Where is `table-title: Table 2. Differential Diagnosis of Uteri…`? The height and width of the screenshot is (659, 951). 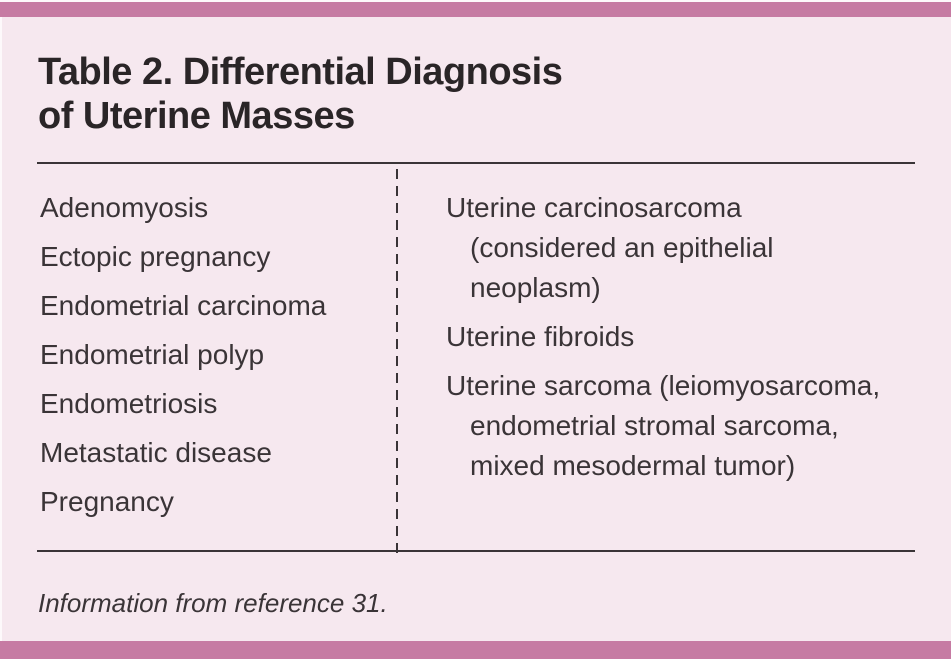 table-title: Table 2. Differential Diagnosis of Uteri… is located at coordinates (300, 94).